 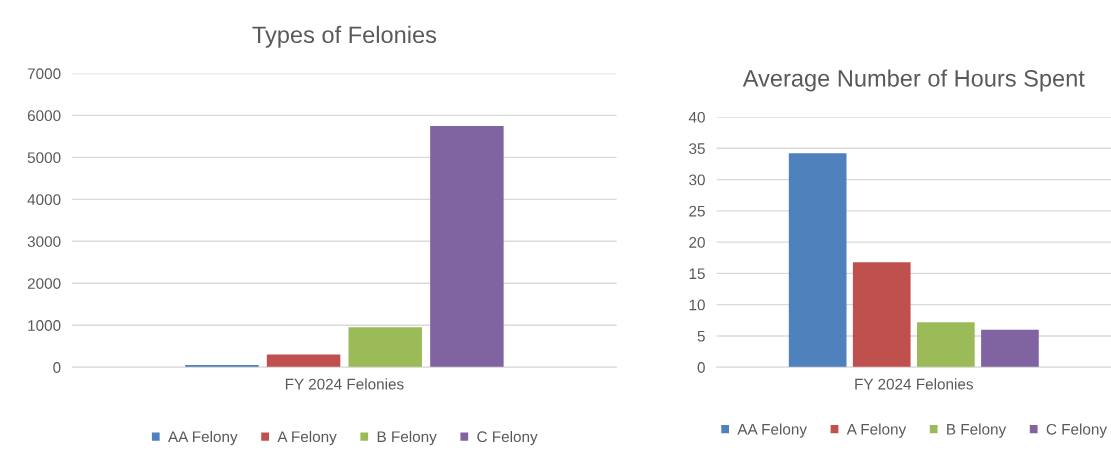 What do you see at coordinates (44, 116) in the screenshot?
I see `y-tick-label: 6000` at bounding box center [44, 116].